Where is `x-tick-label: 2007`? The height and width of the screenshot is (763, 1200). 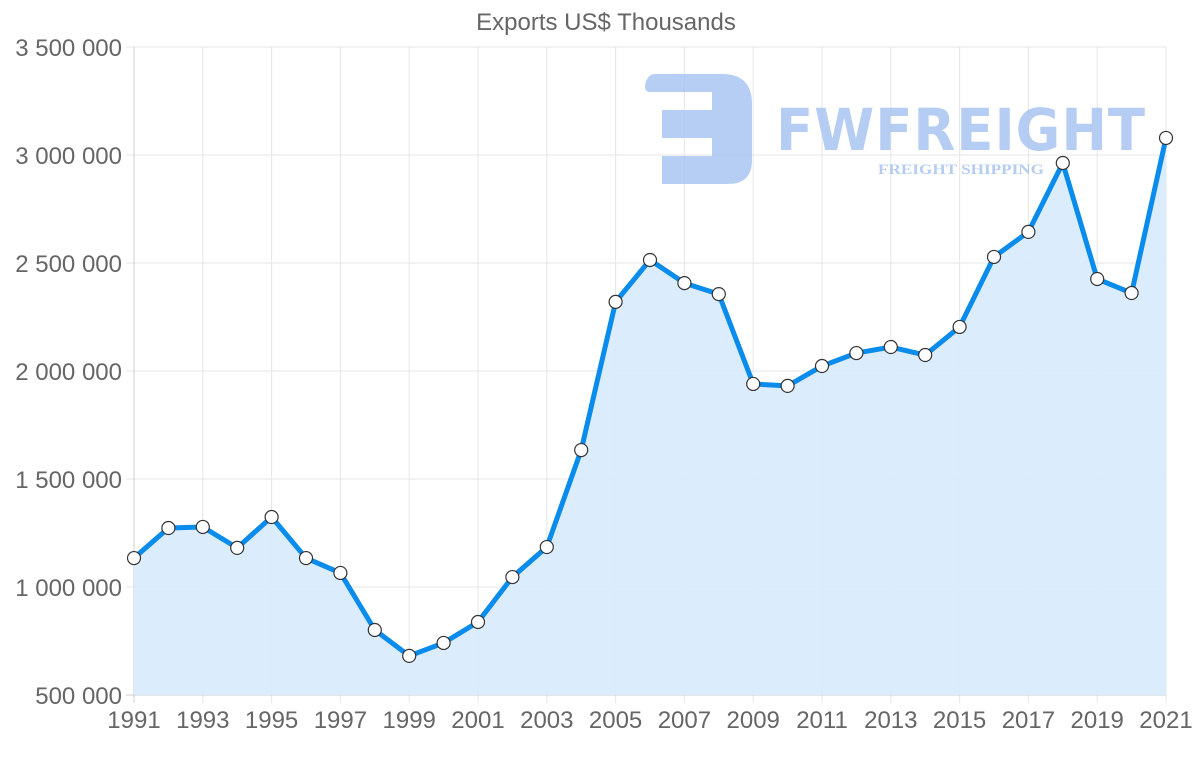 x-tick-label: 2007 is located at coordinates (684, 720).